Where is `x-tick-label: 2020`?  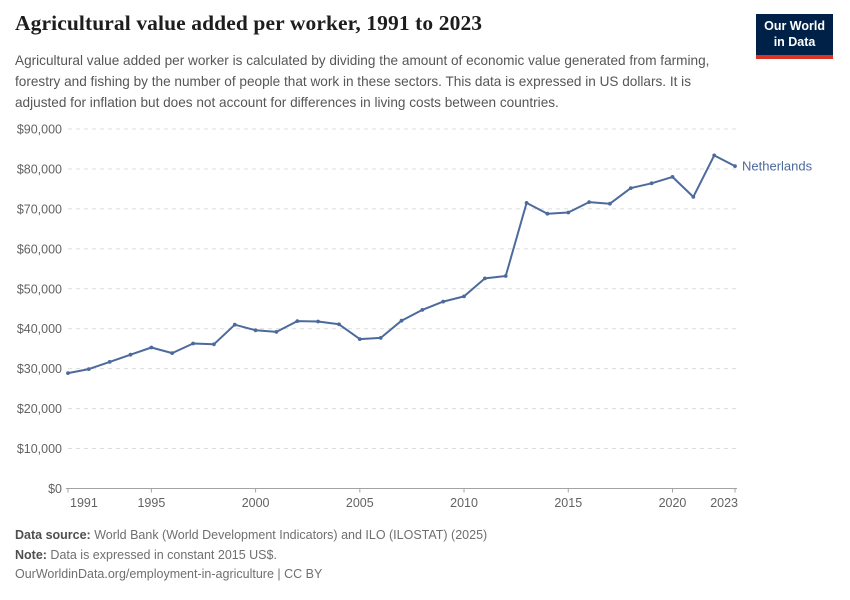
x-tick-label: 2020 is located at coordinates (673, 503).